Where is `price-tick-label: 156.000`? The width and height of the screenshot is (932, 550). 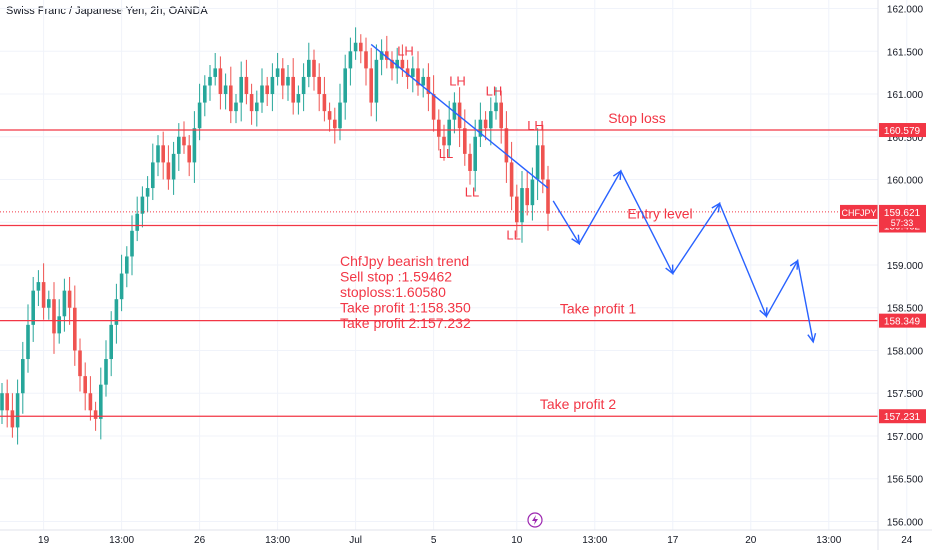
price-tick-label: 156.000 is located at coordinates (905, 522).